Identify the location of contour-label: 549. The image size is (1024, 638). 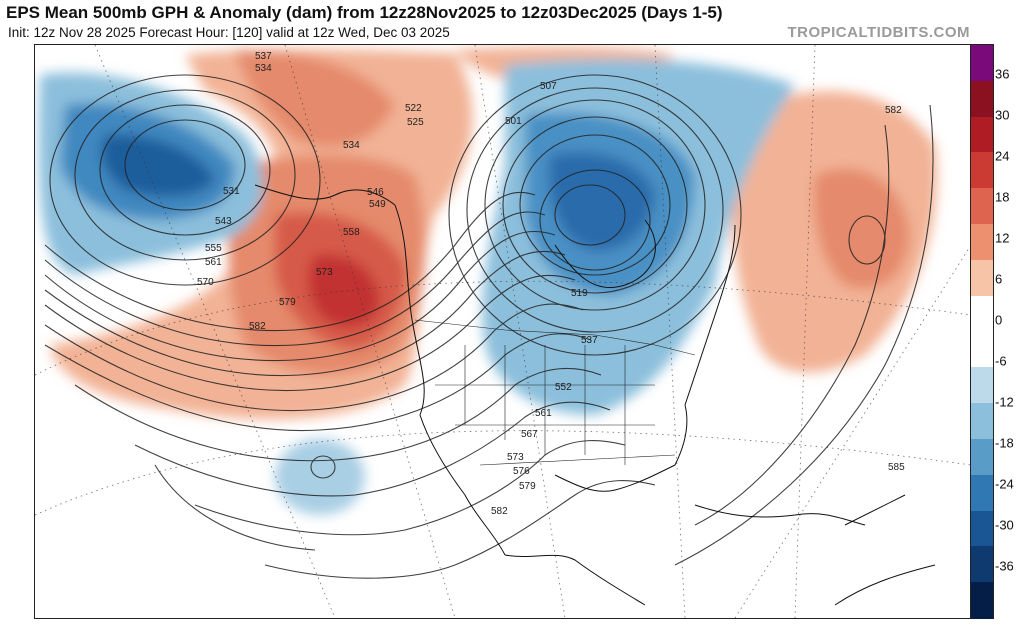
(377, 204).